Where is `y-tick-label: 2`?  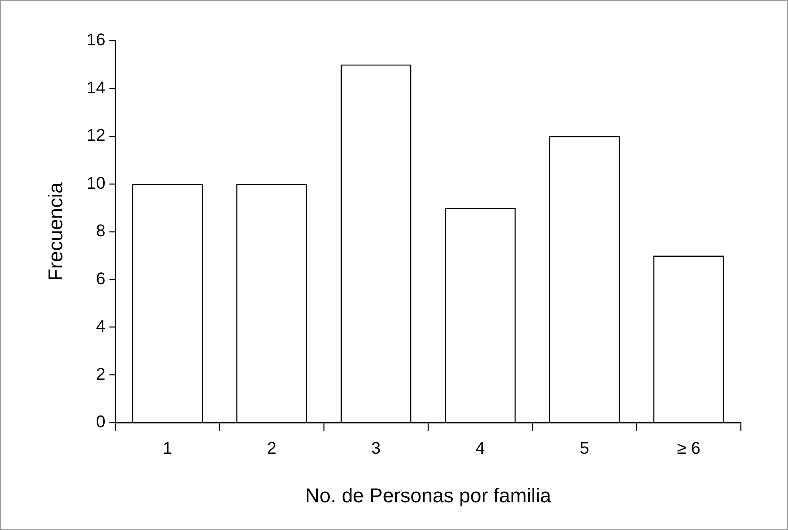 y-tick-label: 2 is located at coordinates (101, 374).